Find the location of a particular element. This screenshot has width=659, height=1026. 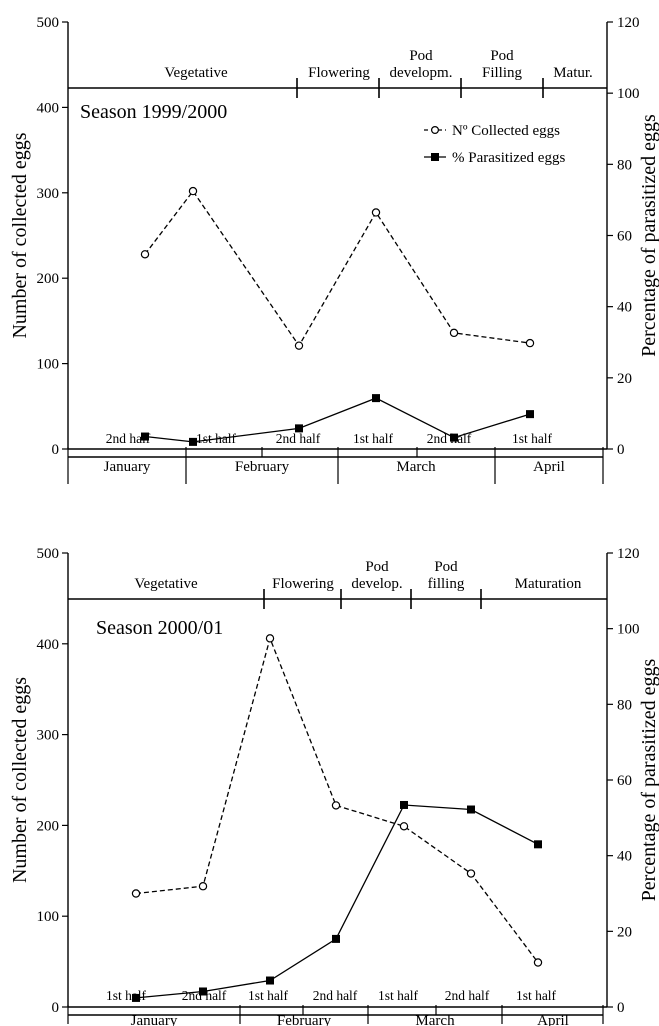

c1-ytick-label: 300 is located at coordinates (48, 194).